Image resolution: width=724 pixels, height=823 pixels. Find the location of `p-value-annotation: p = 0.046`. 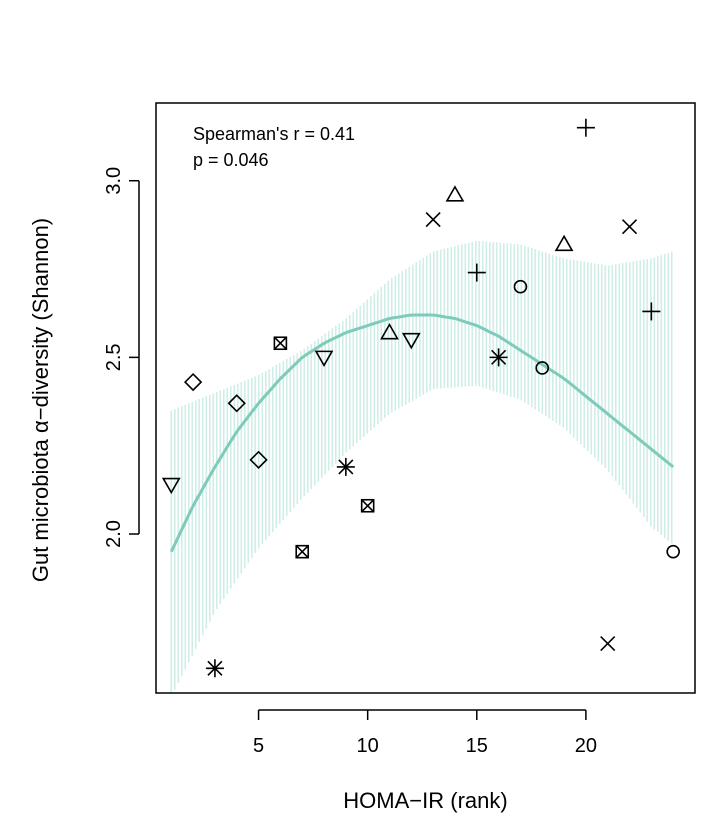

p-value-annotation: p = 0.046 is located at coordinates (231, 160).